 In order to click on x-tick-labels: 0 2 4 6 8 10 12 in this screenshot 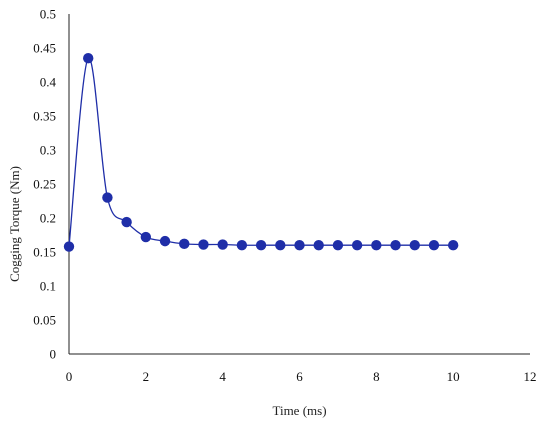, I will do `click(301, 376)`.